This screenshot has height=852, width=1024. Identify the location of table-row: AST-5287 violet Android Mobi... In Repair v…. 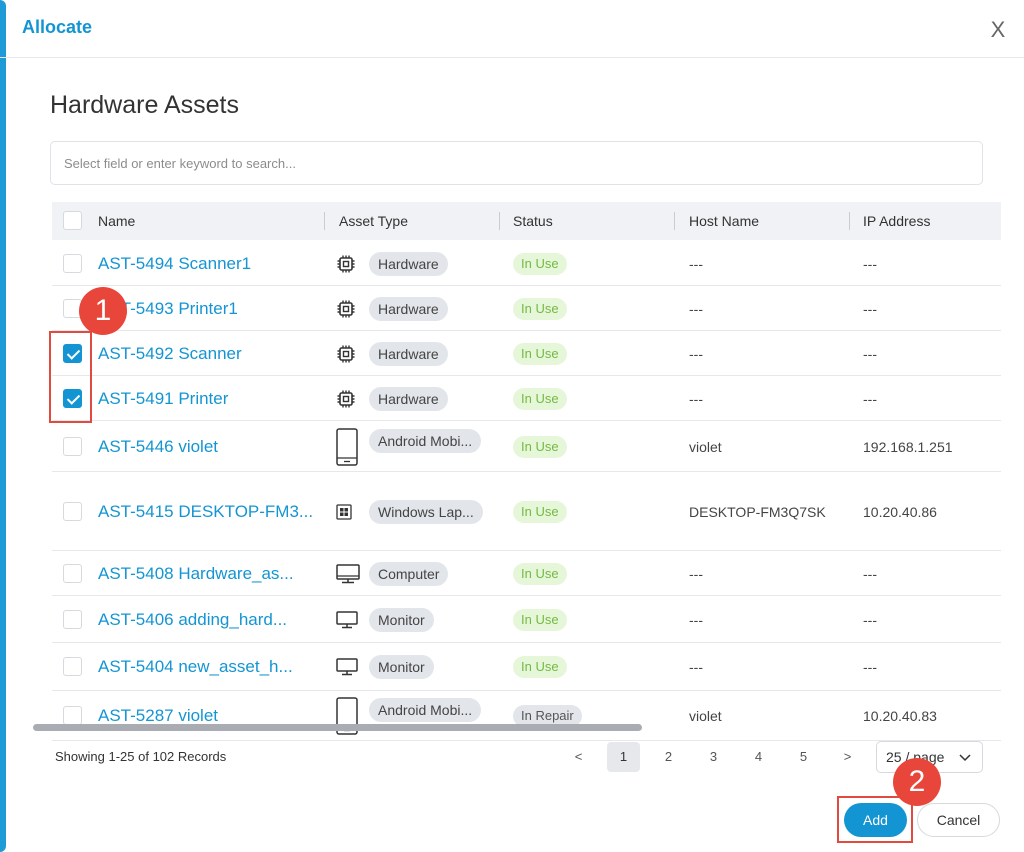
(526, 716).